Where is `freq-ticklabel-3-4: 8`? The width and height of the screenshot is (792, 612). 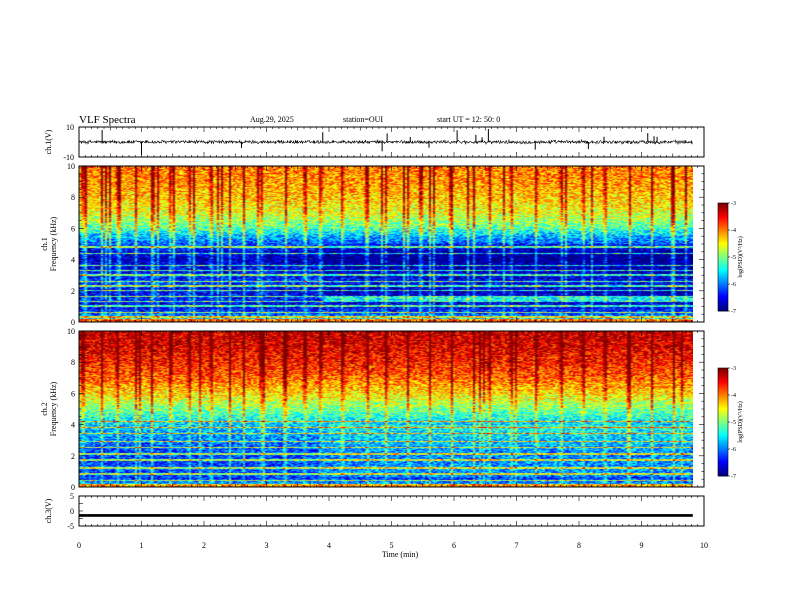 freq-ticklabel-3-4: 8 is located at coordinates (73, 362).